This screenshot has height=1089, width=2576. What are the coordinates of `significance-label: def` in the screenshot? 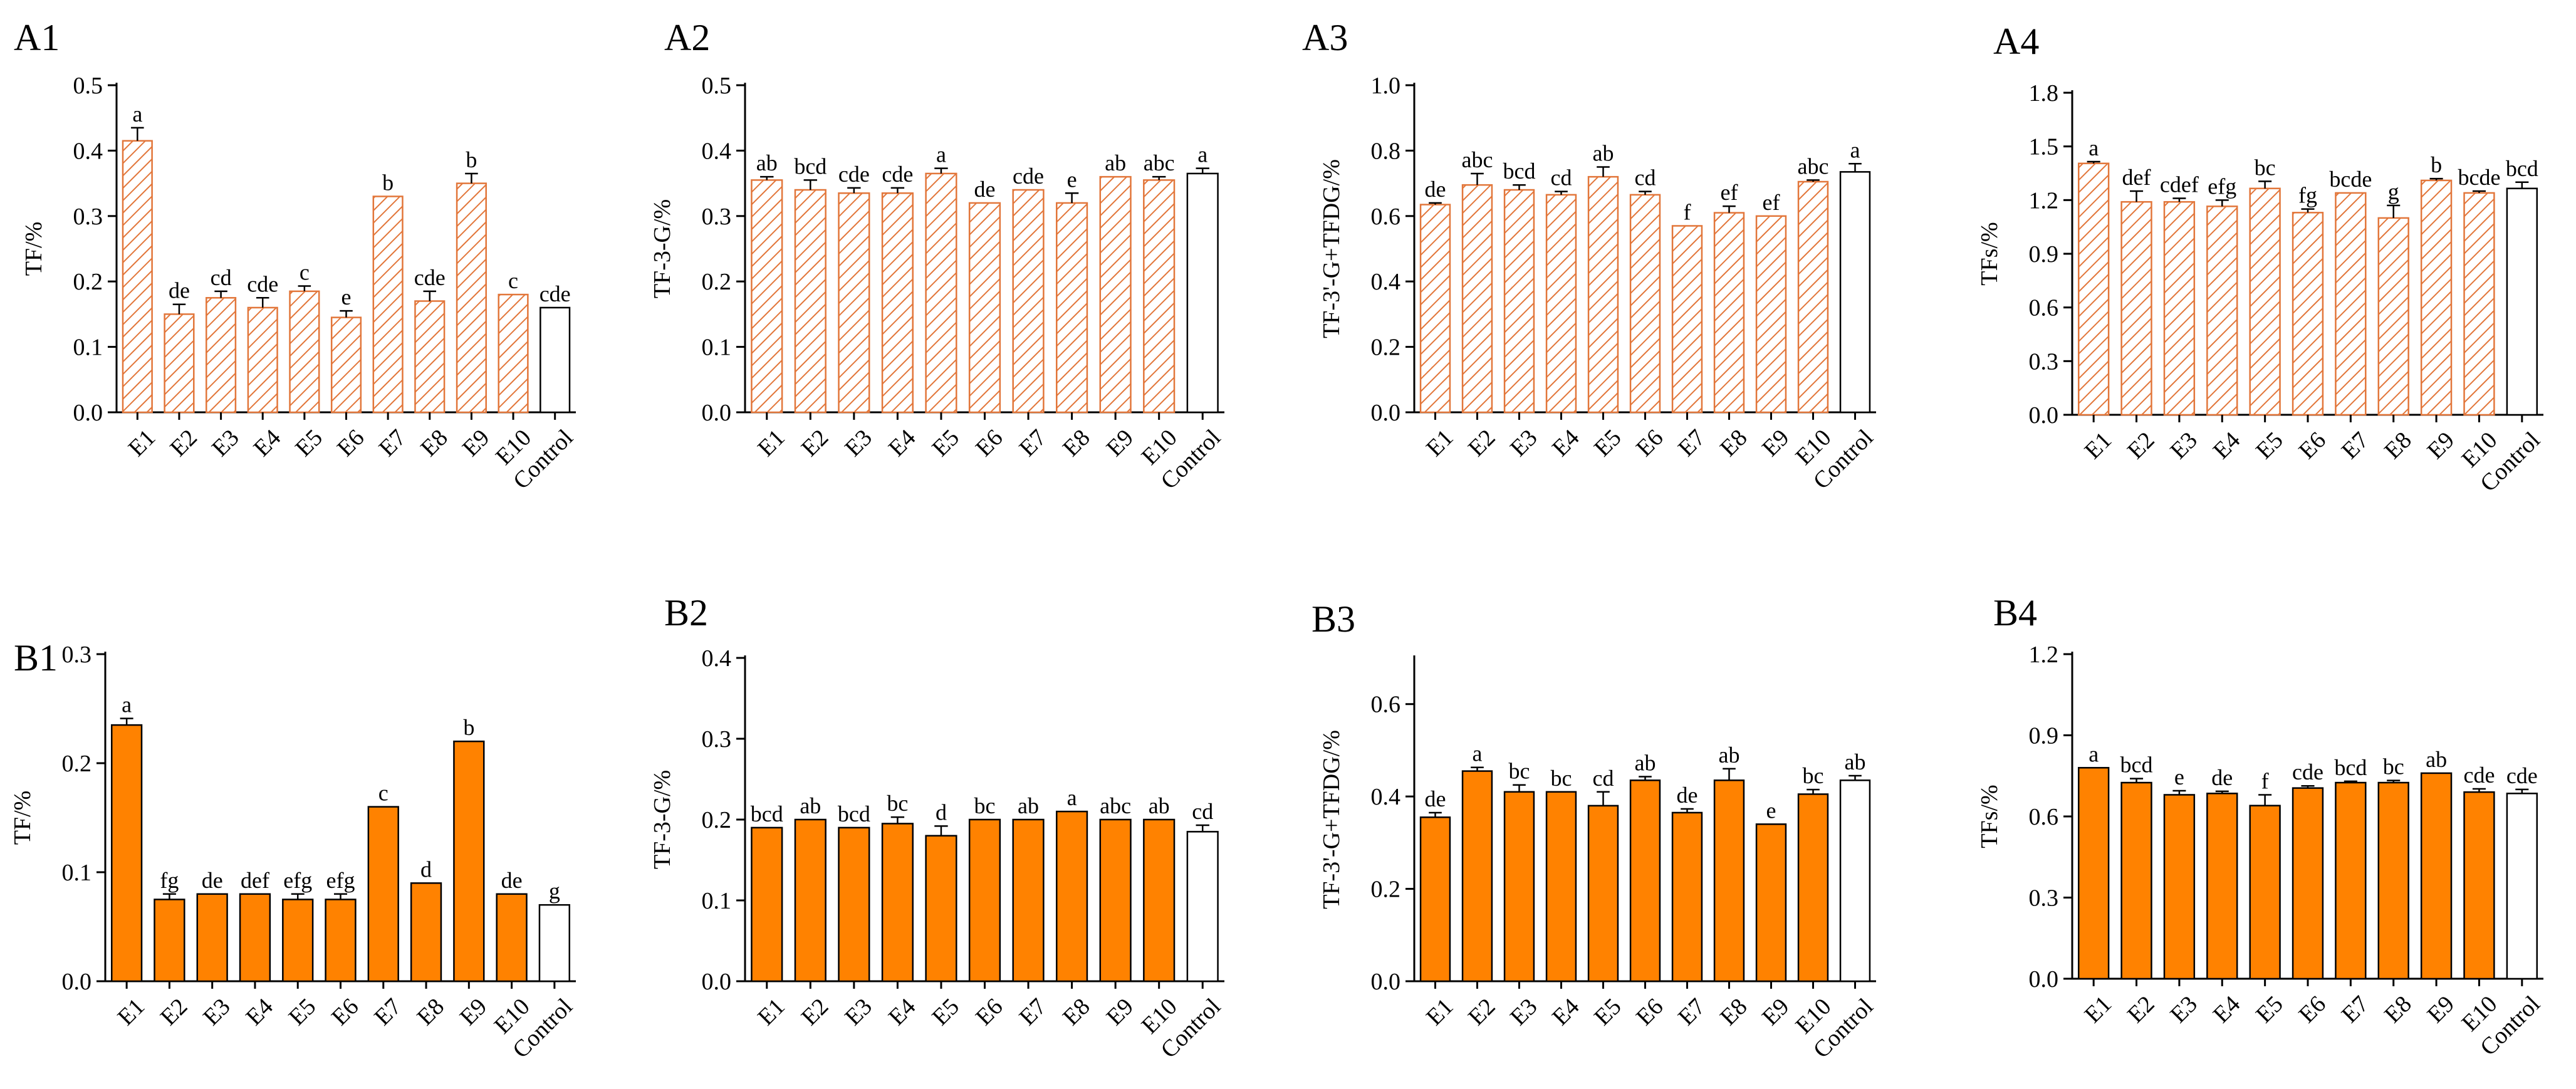 It's located at (255, 880).